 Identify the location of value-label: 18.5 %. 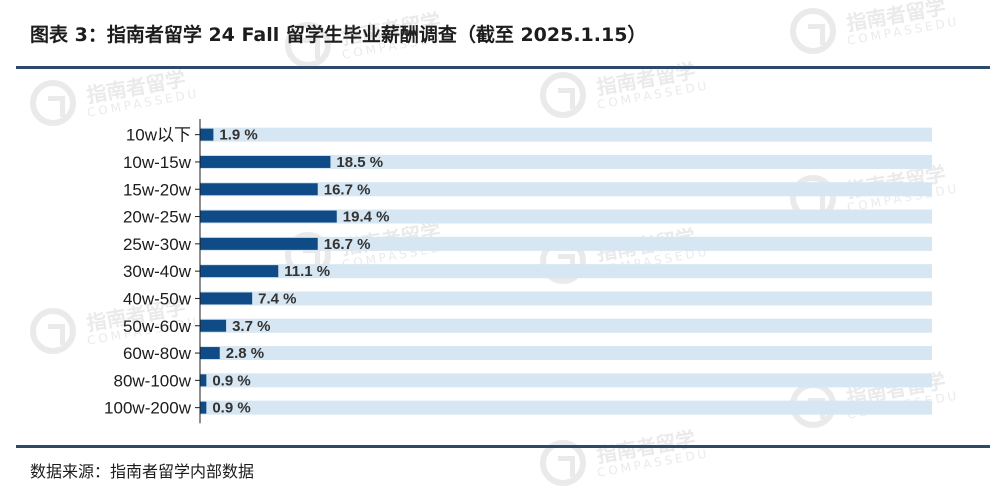
(359, 162).